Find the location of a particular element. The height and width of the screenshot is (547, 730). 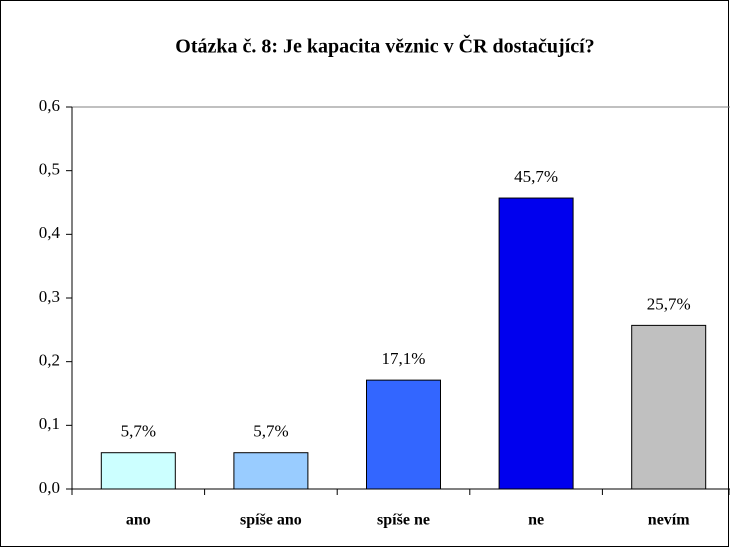

y-tick-label: 0,1 is located at coordinates (49, 423).